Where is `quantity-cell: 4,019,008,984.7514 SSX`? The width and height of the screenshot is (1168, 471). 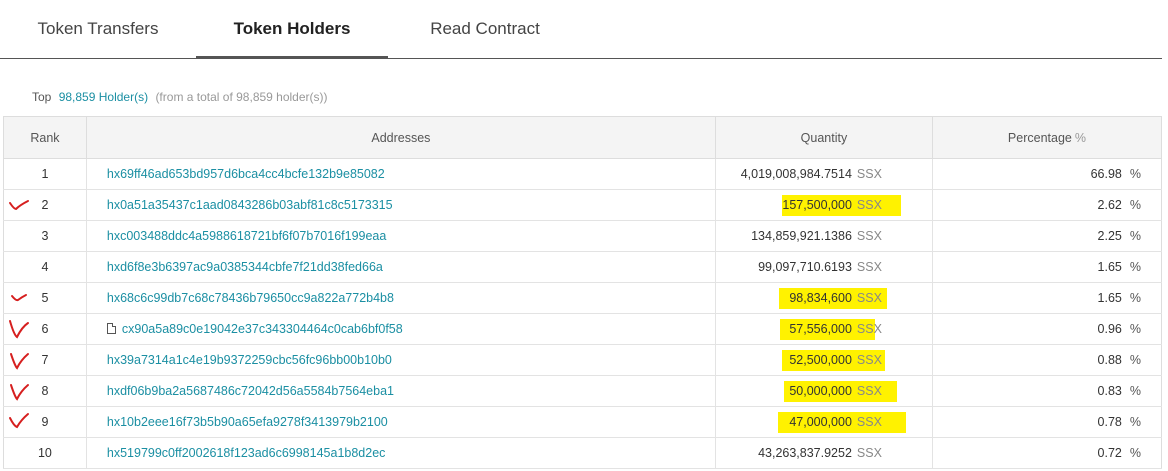
quantity-cell: 4,019,008,984.7514 SSX is located at coordinates (823, 174).